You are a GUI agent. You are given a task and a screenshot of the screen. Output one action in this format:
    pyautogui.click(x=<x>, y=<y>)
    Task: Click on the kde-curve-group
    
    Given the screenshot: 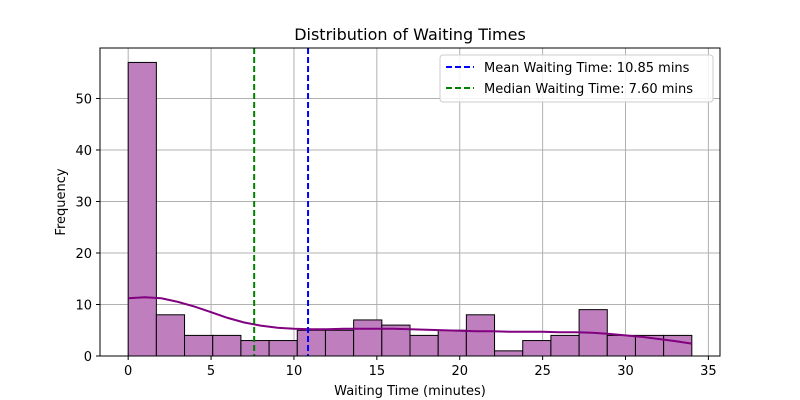 What is the action you would take?
    pyautogui.click(x=410, y=320)
    